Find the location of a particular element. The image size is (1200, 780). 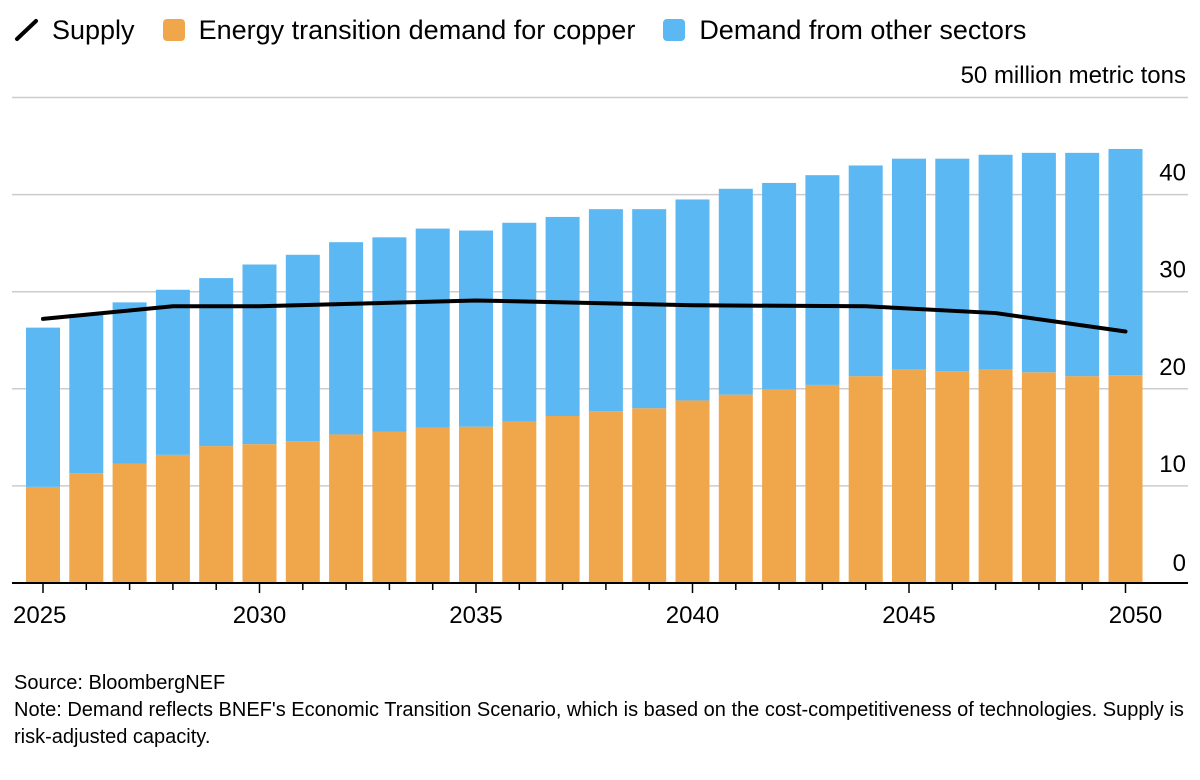

y-tick-label: 40 is located at coordinates (1172, 173).